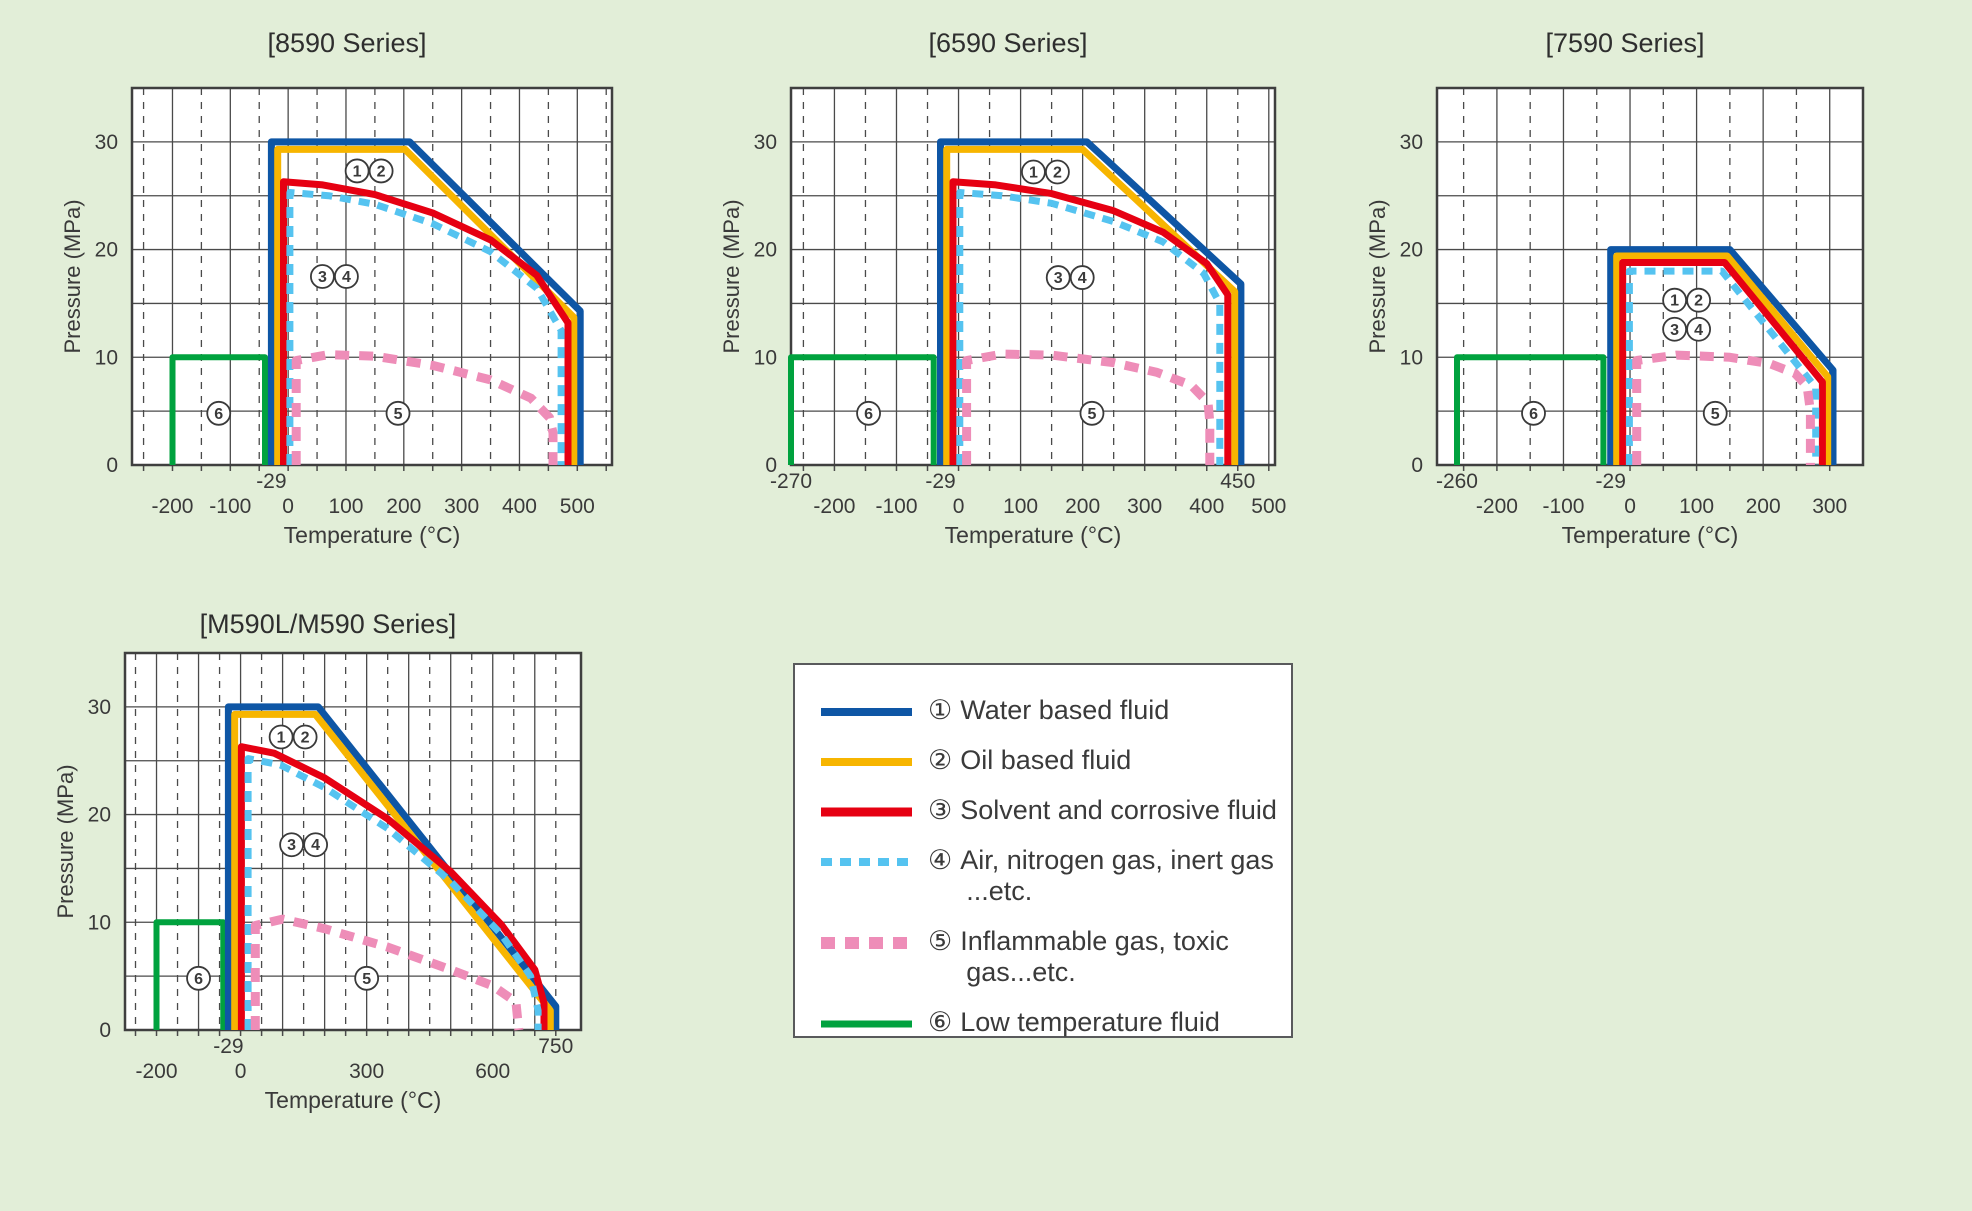  Describe the element at coordinates (328, 624) in the screenshot. I see `svg-text: [M590L/M590 Series]` at that location.